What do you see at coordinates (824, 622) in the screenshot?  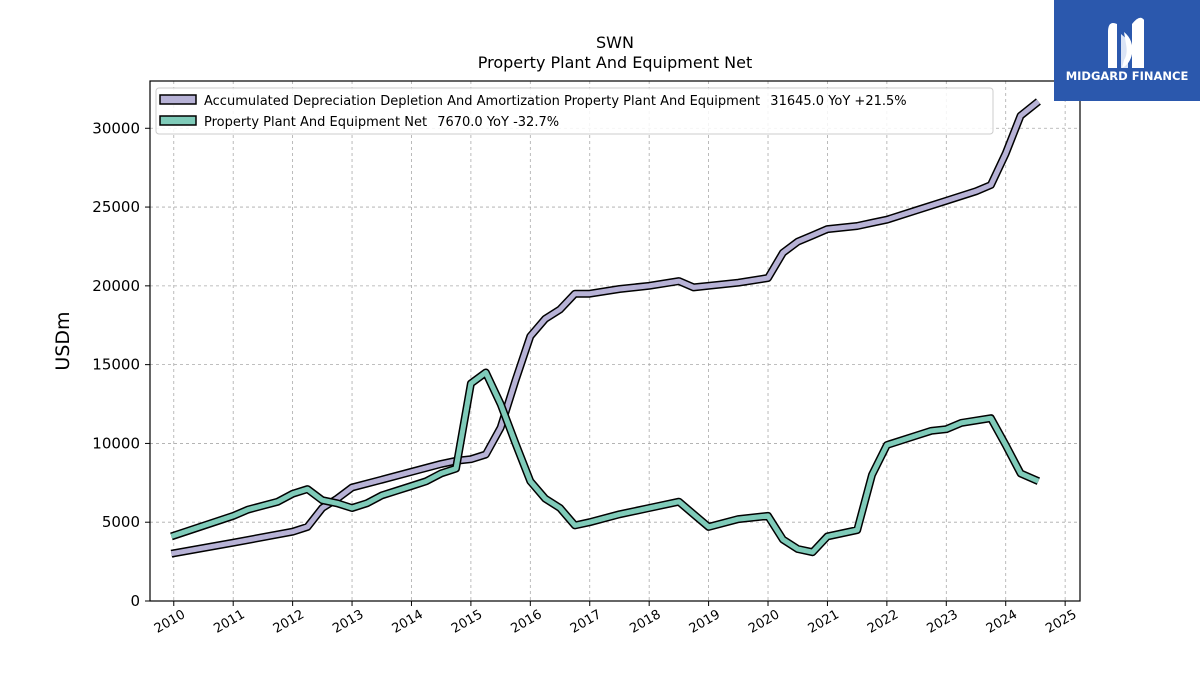 I see `x-tick-label: 2021` at bounding box center [824, 622].